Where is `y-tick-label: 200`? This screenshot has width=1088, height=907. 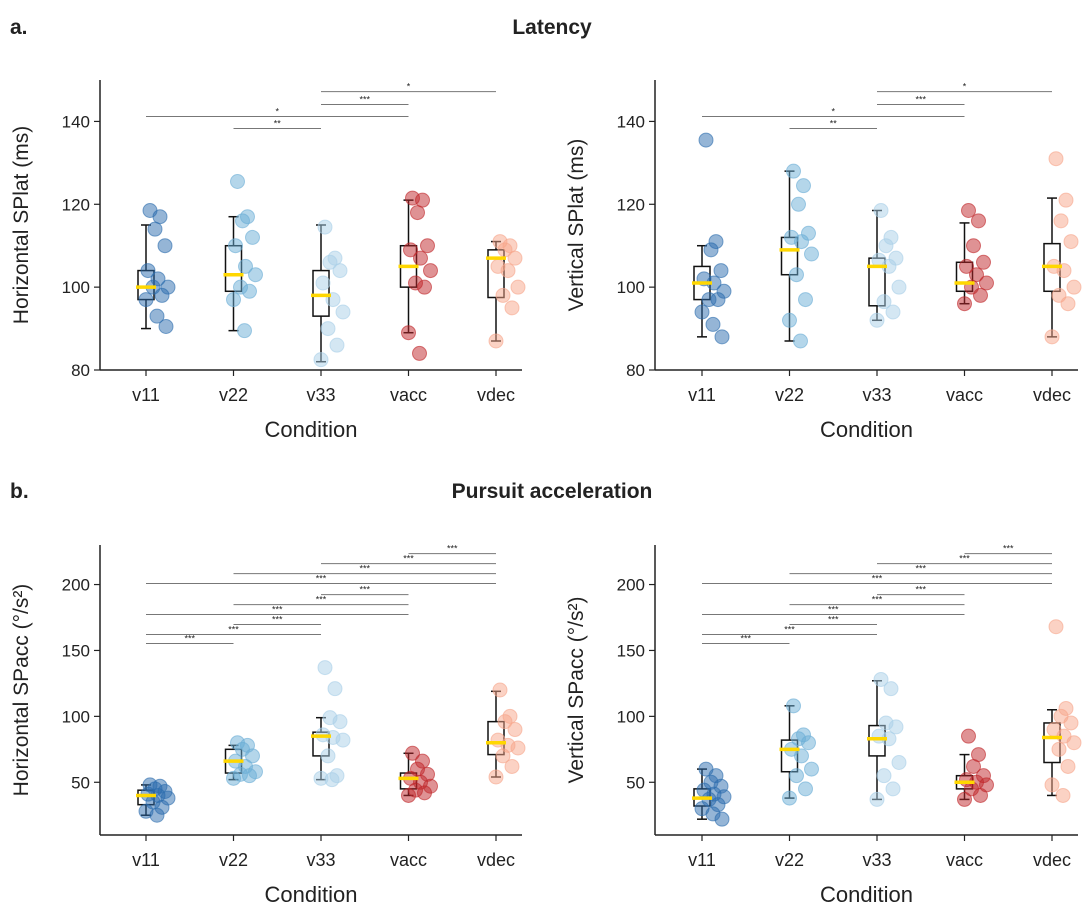 y-tick-label: 200 is located at coordinates (76, 585).